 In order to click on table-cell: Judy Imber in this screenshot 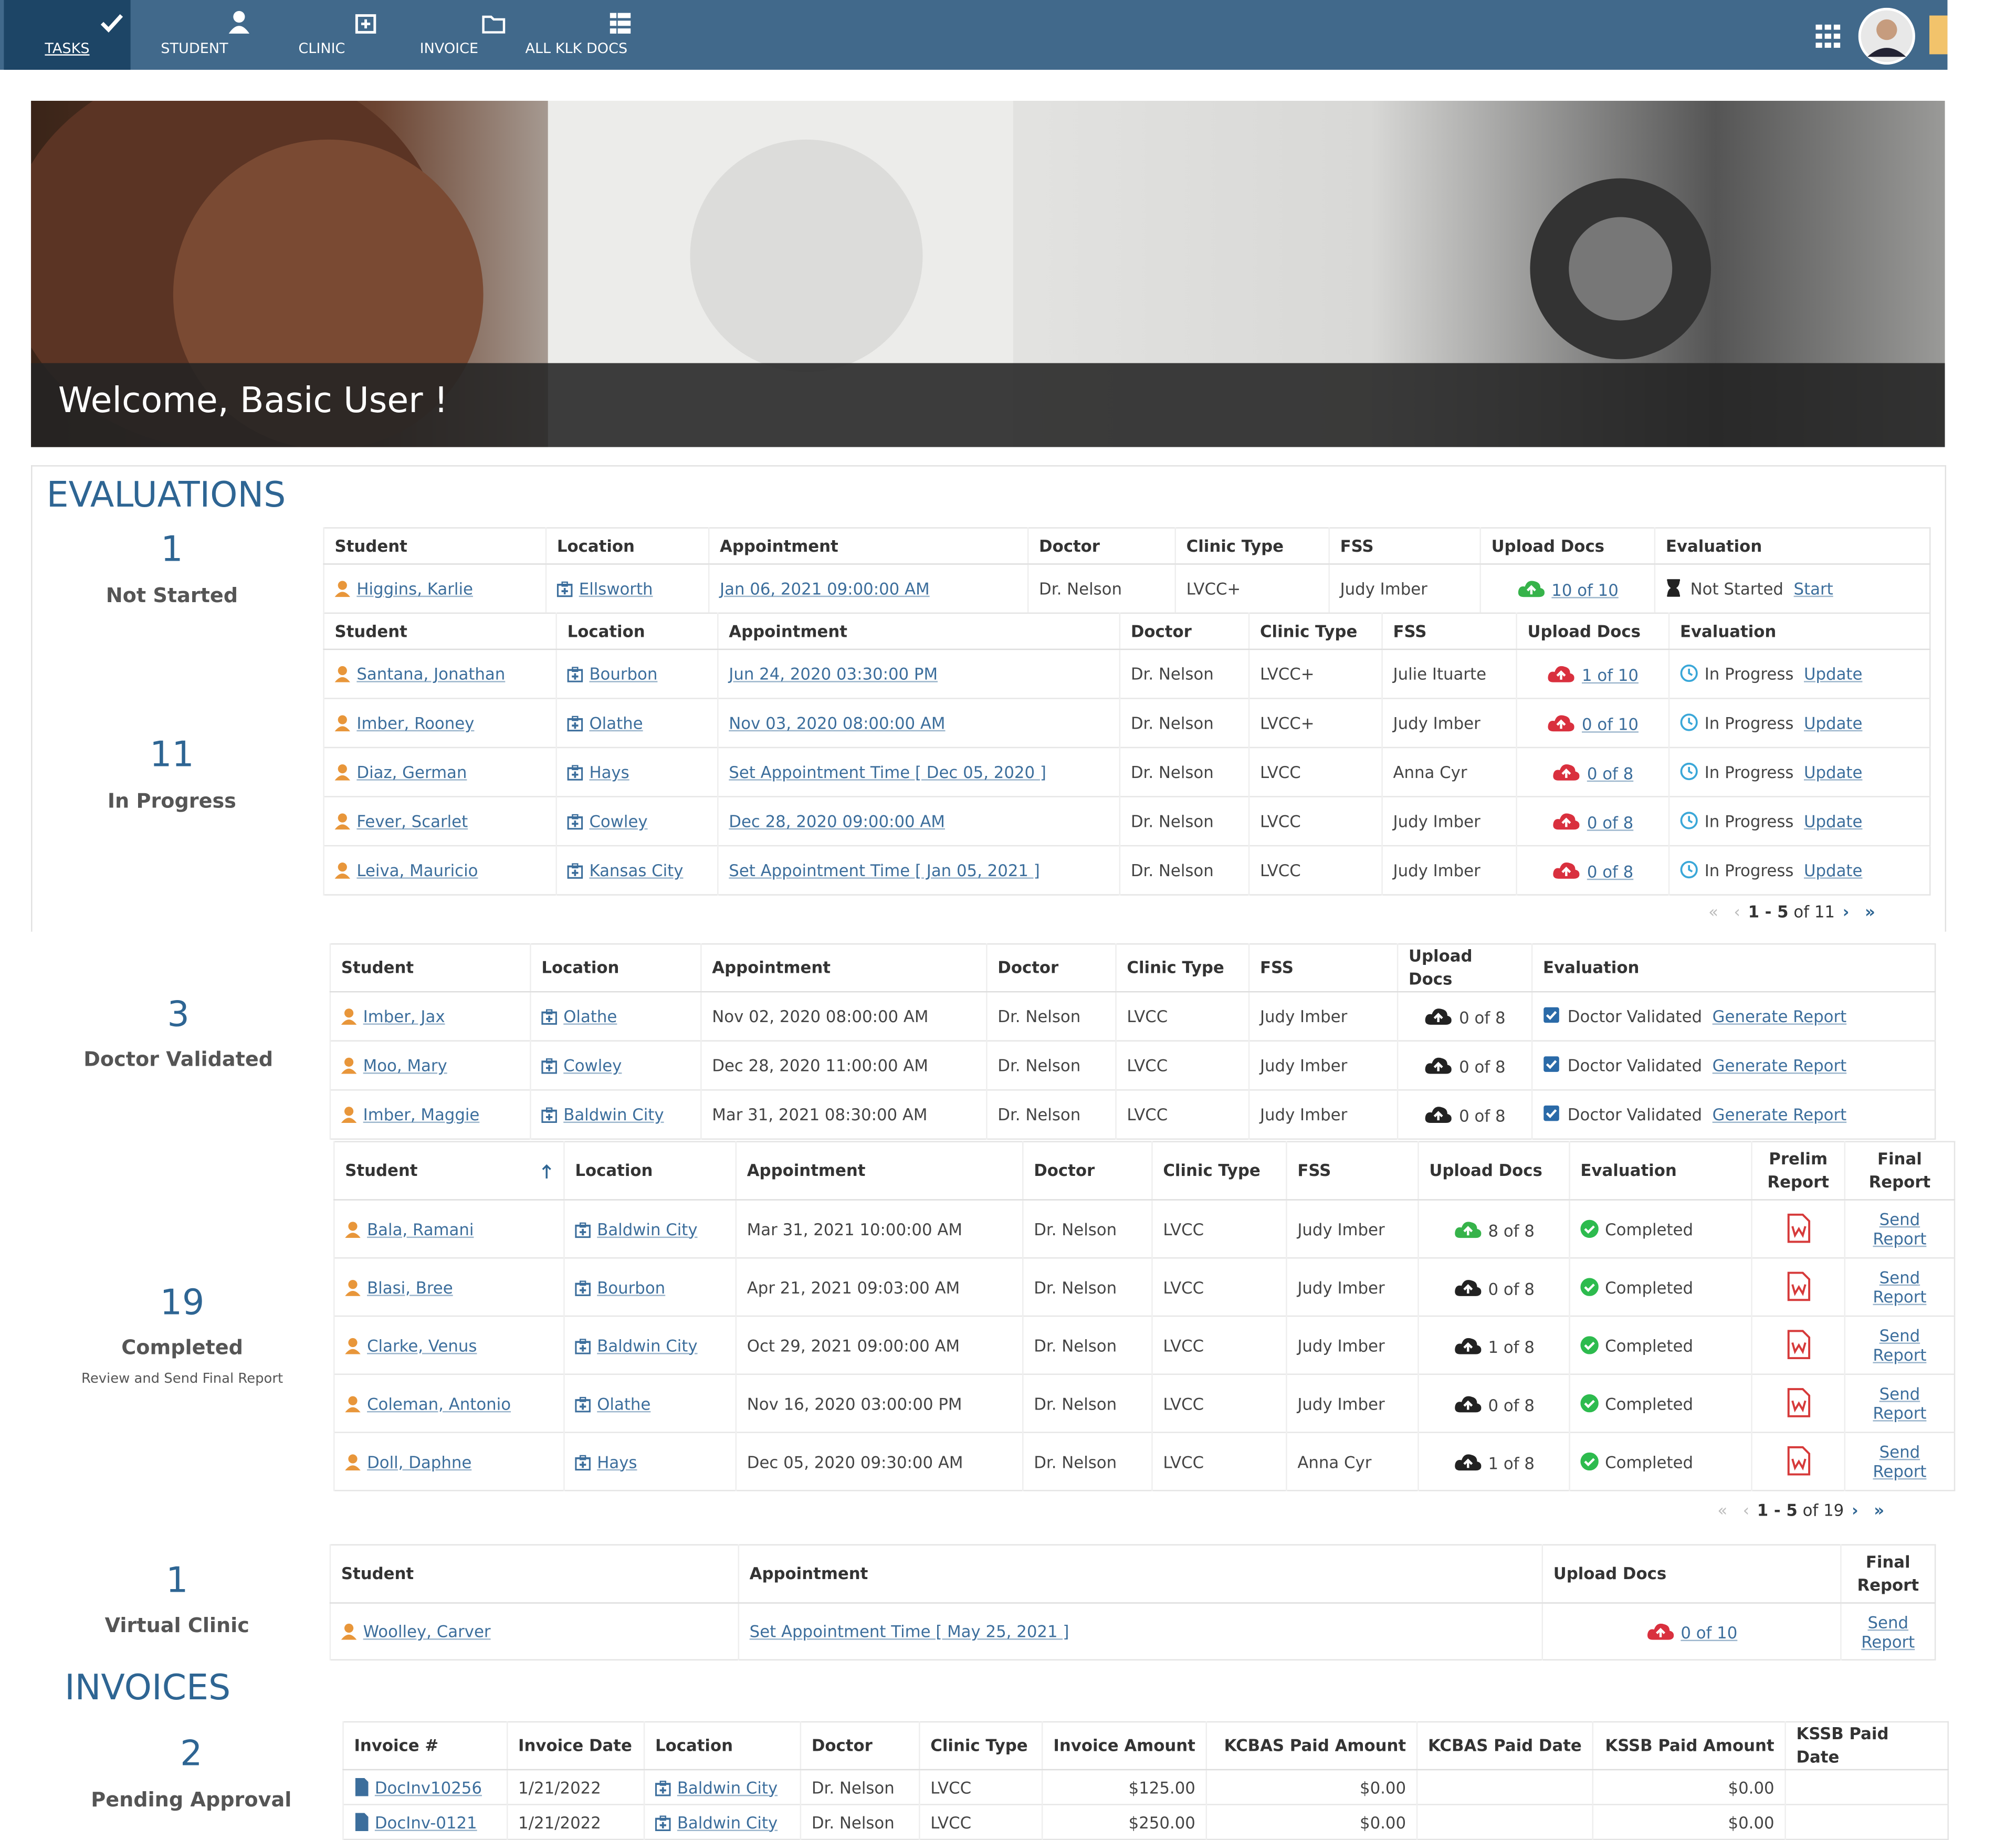, I will do `click(1352, 1403)`.